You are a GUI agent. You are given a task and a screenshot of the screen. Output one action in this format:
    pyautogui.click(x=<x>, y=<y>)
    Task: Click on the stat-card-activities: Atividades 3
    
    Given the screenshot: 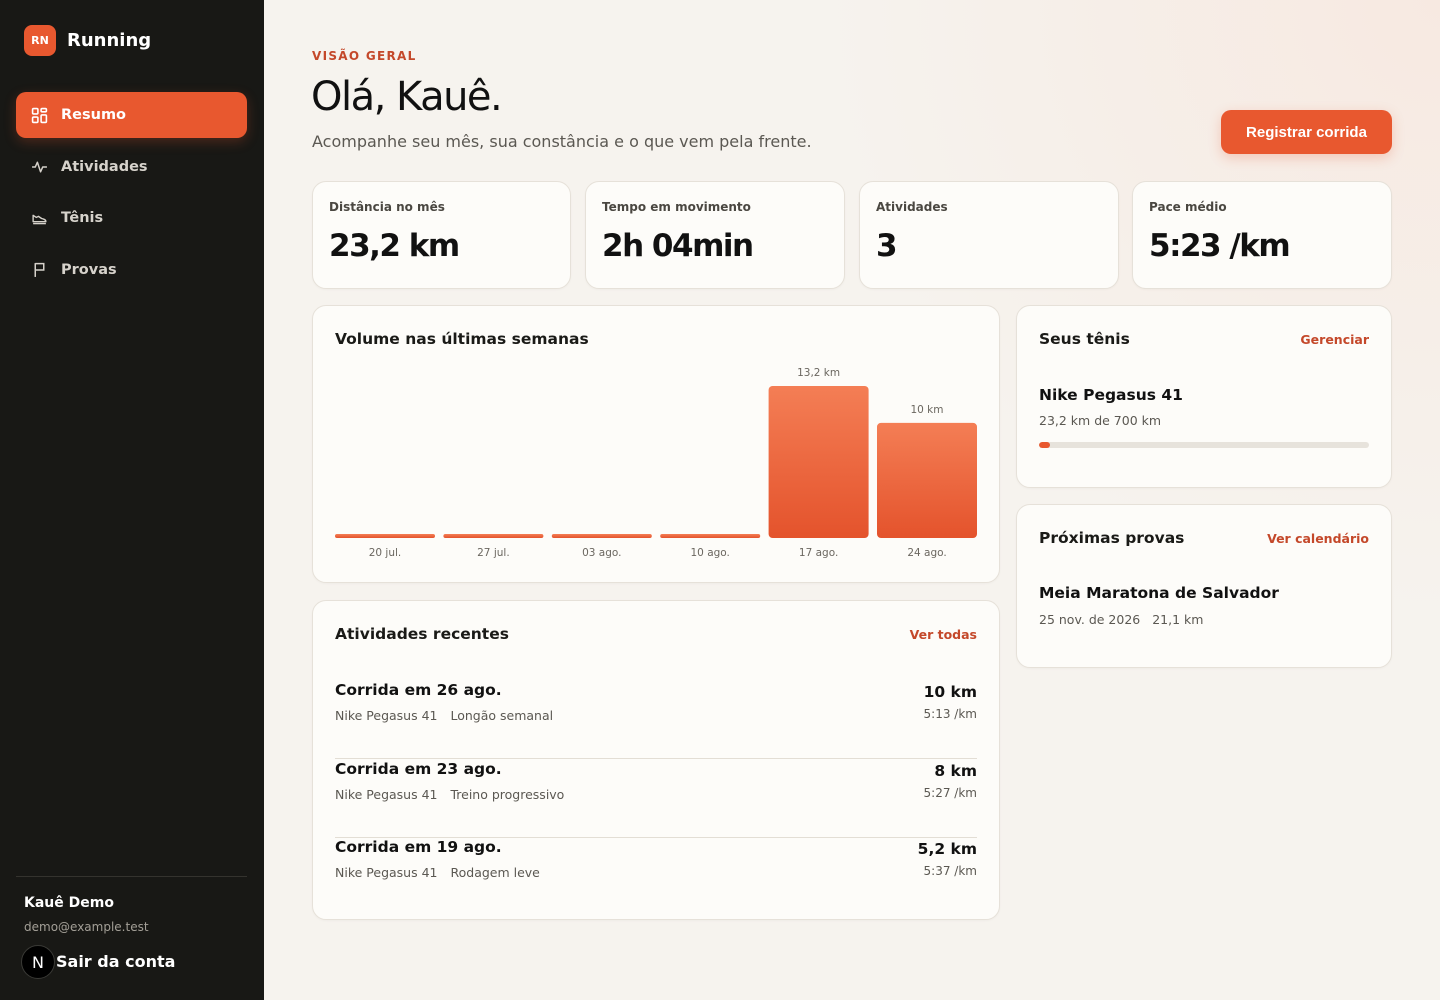 What is the action you would take?
    pyautogui.click(x=989, y=235)
    